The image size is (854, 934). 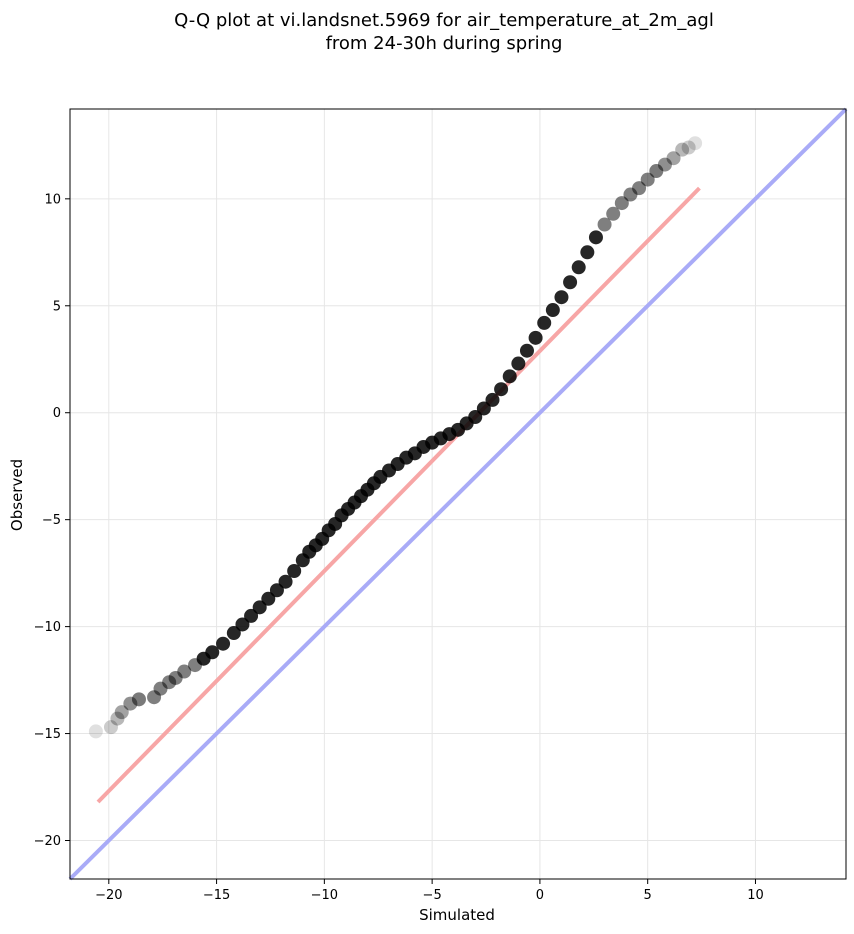 What do you see at coordinates (444, 43) in the screenshot?
I see `chart-subtitle: from 24-30h during spring` at bounding box center [444, 43].